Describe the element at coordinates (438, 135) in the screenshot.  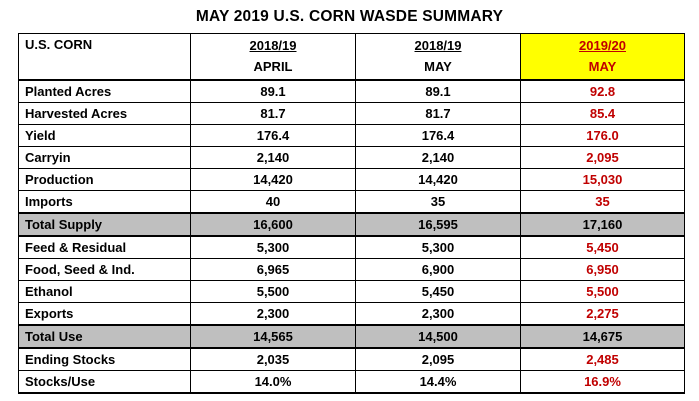
I see `cell-may: 176.4` at that location.